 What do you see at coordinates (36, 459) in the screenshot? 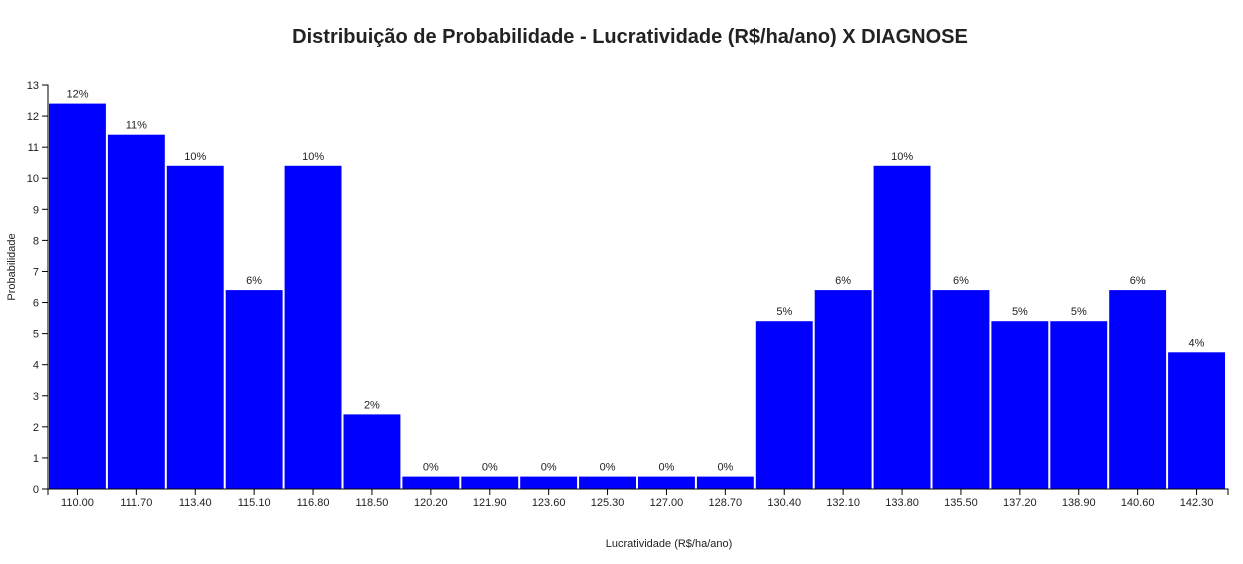
I see `y-tick-label: 1` at bounding box center [36, 459].